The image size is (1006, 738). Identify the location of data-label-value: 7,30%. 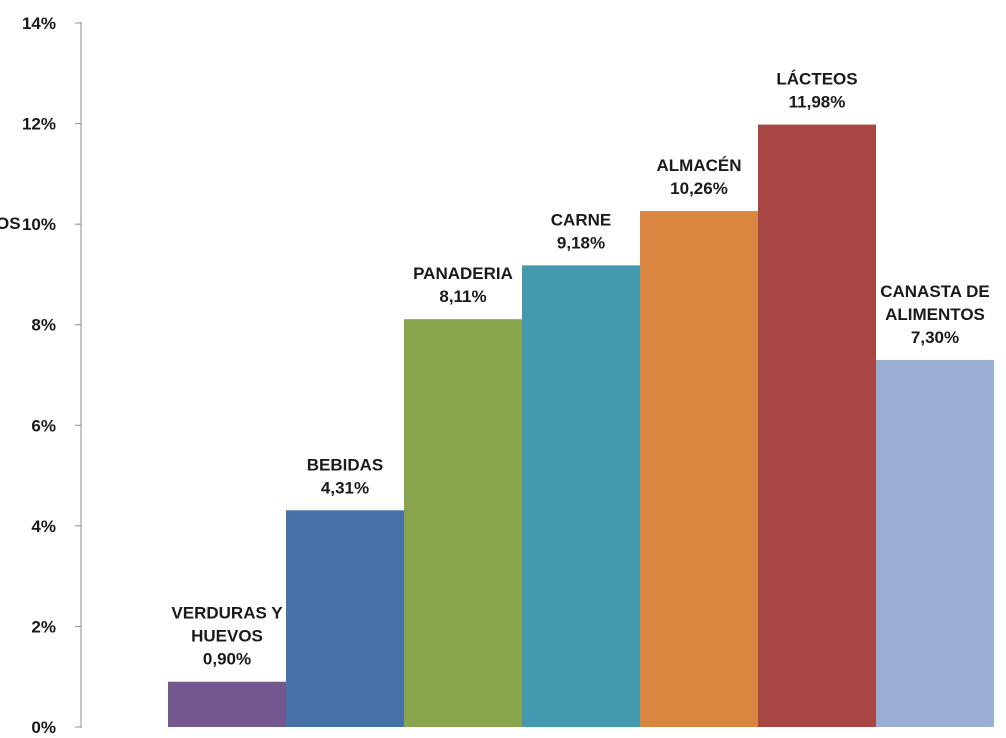
(935, 337).